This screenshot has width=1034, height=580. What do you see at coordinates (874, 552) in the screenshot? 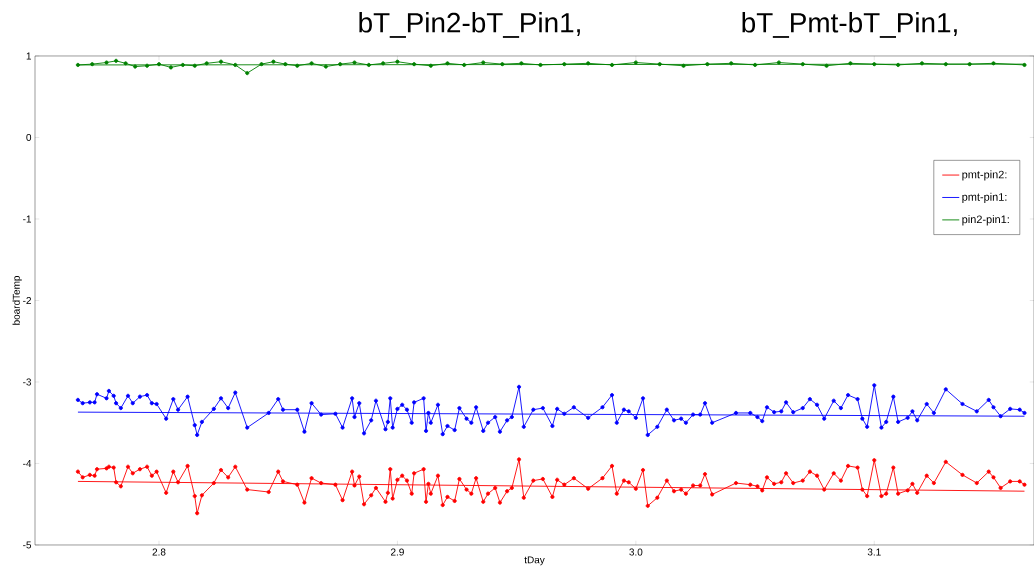
I see `x-tick-label: 3.1` at bounding box center [874, 552].